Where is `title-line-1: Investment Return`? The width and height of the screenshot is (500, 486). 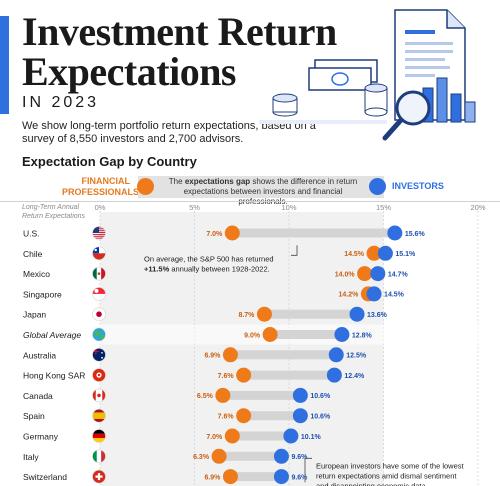
title-line-1: Investment Return is located at coordinates (179, 31).